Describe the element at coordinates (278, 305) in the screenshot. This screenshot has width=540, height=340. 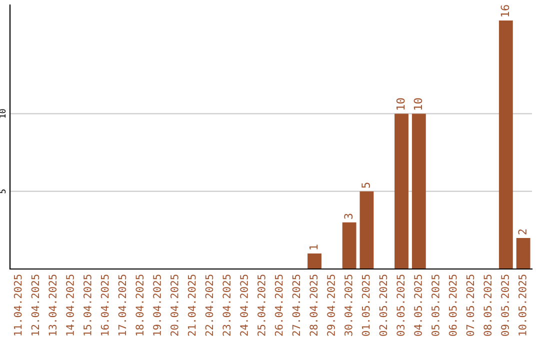
I see `x-tick-label: 26.04.2025` at that location.